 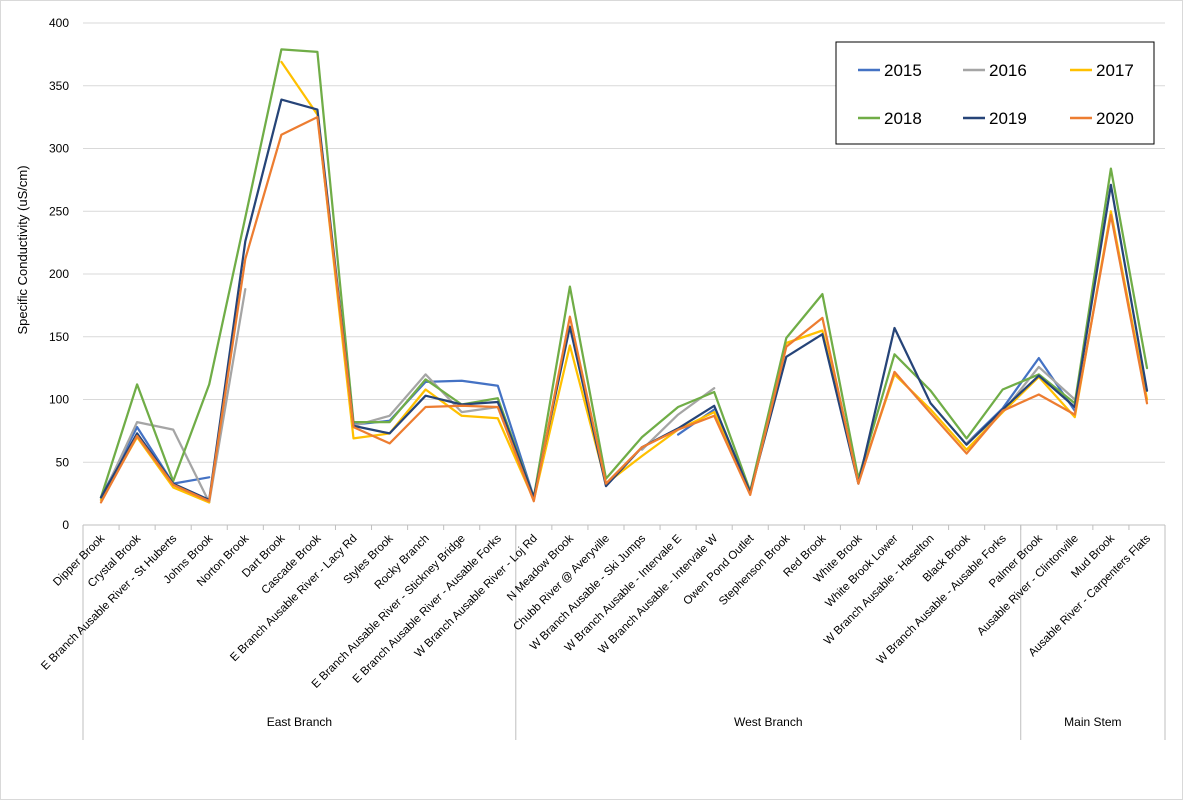 I want to click on y-tick-label: 350, so click(x=59, y=86).